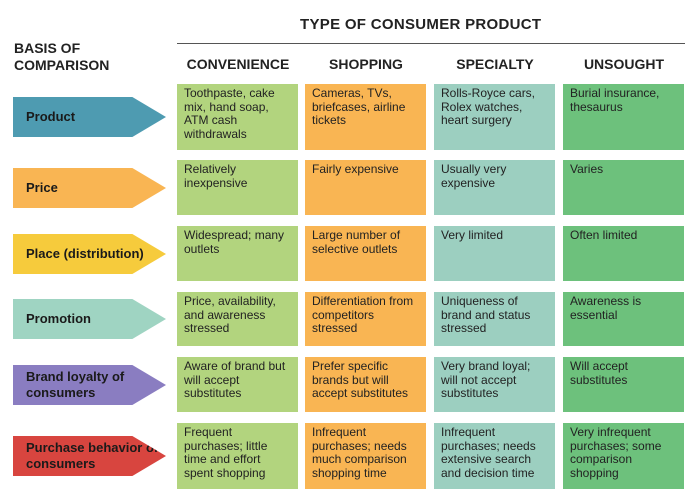 The height and width of the screenshot is (498, 697). What do you see at coordinates (237, 253) in the screenshot?
I see `table-cell: Widespread; many outlets` at bounding box center [237, 253].